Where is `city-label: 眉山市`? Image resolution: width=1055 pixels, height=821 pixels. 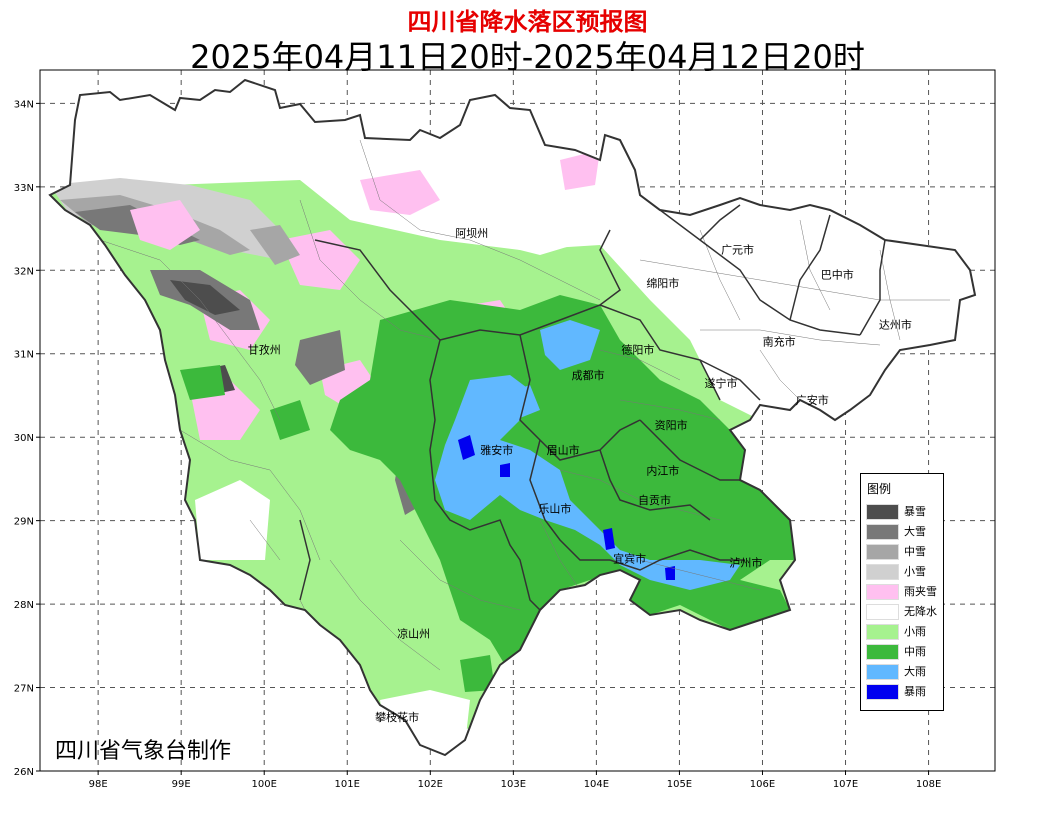
city-label: 眉山市 is located at coordinates (563, 450).